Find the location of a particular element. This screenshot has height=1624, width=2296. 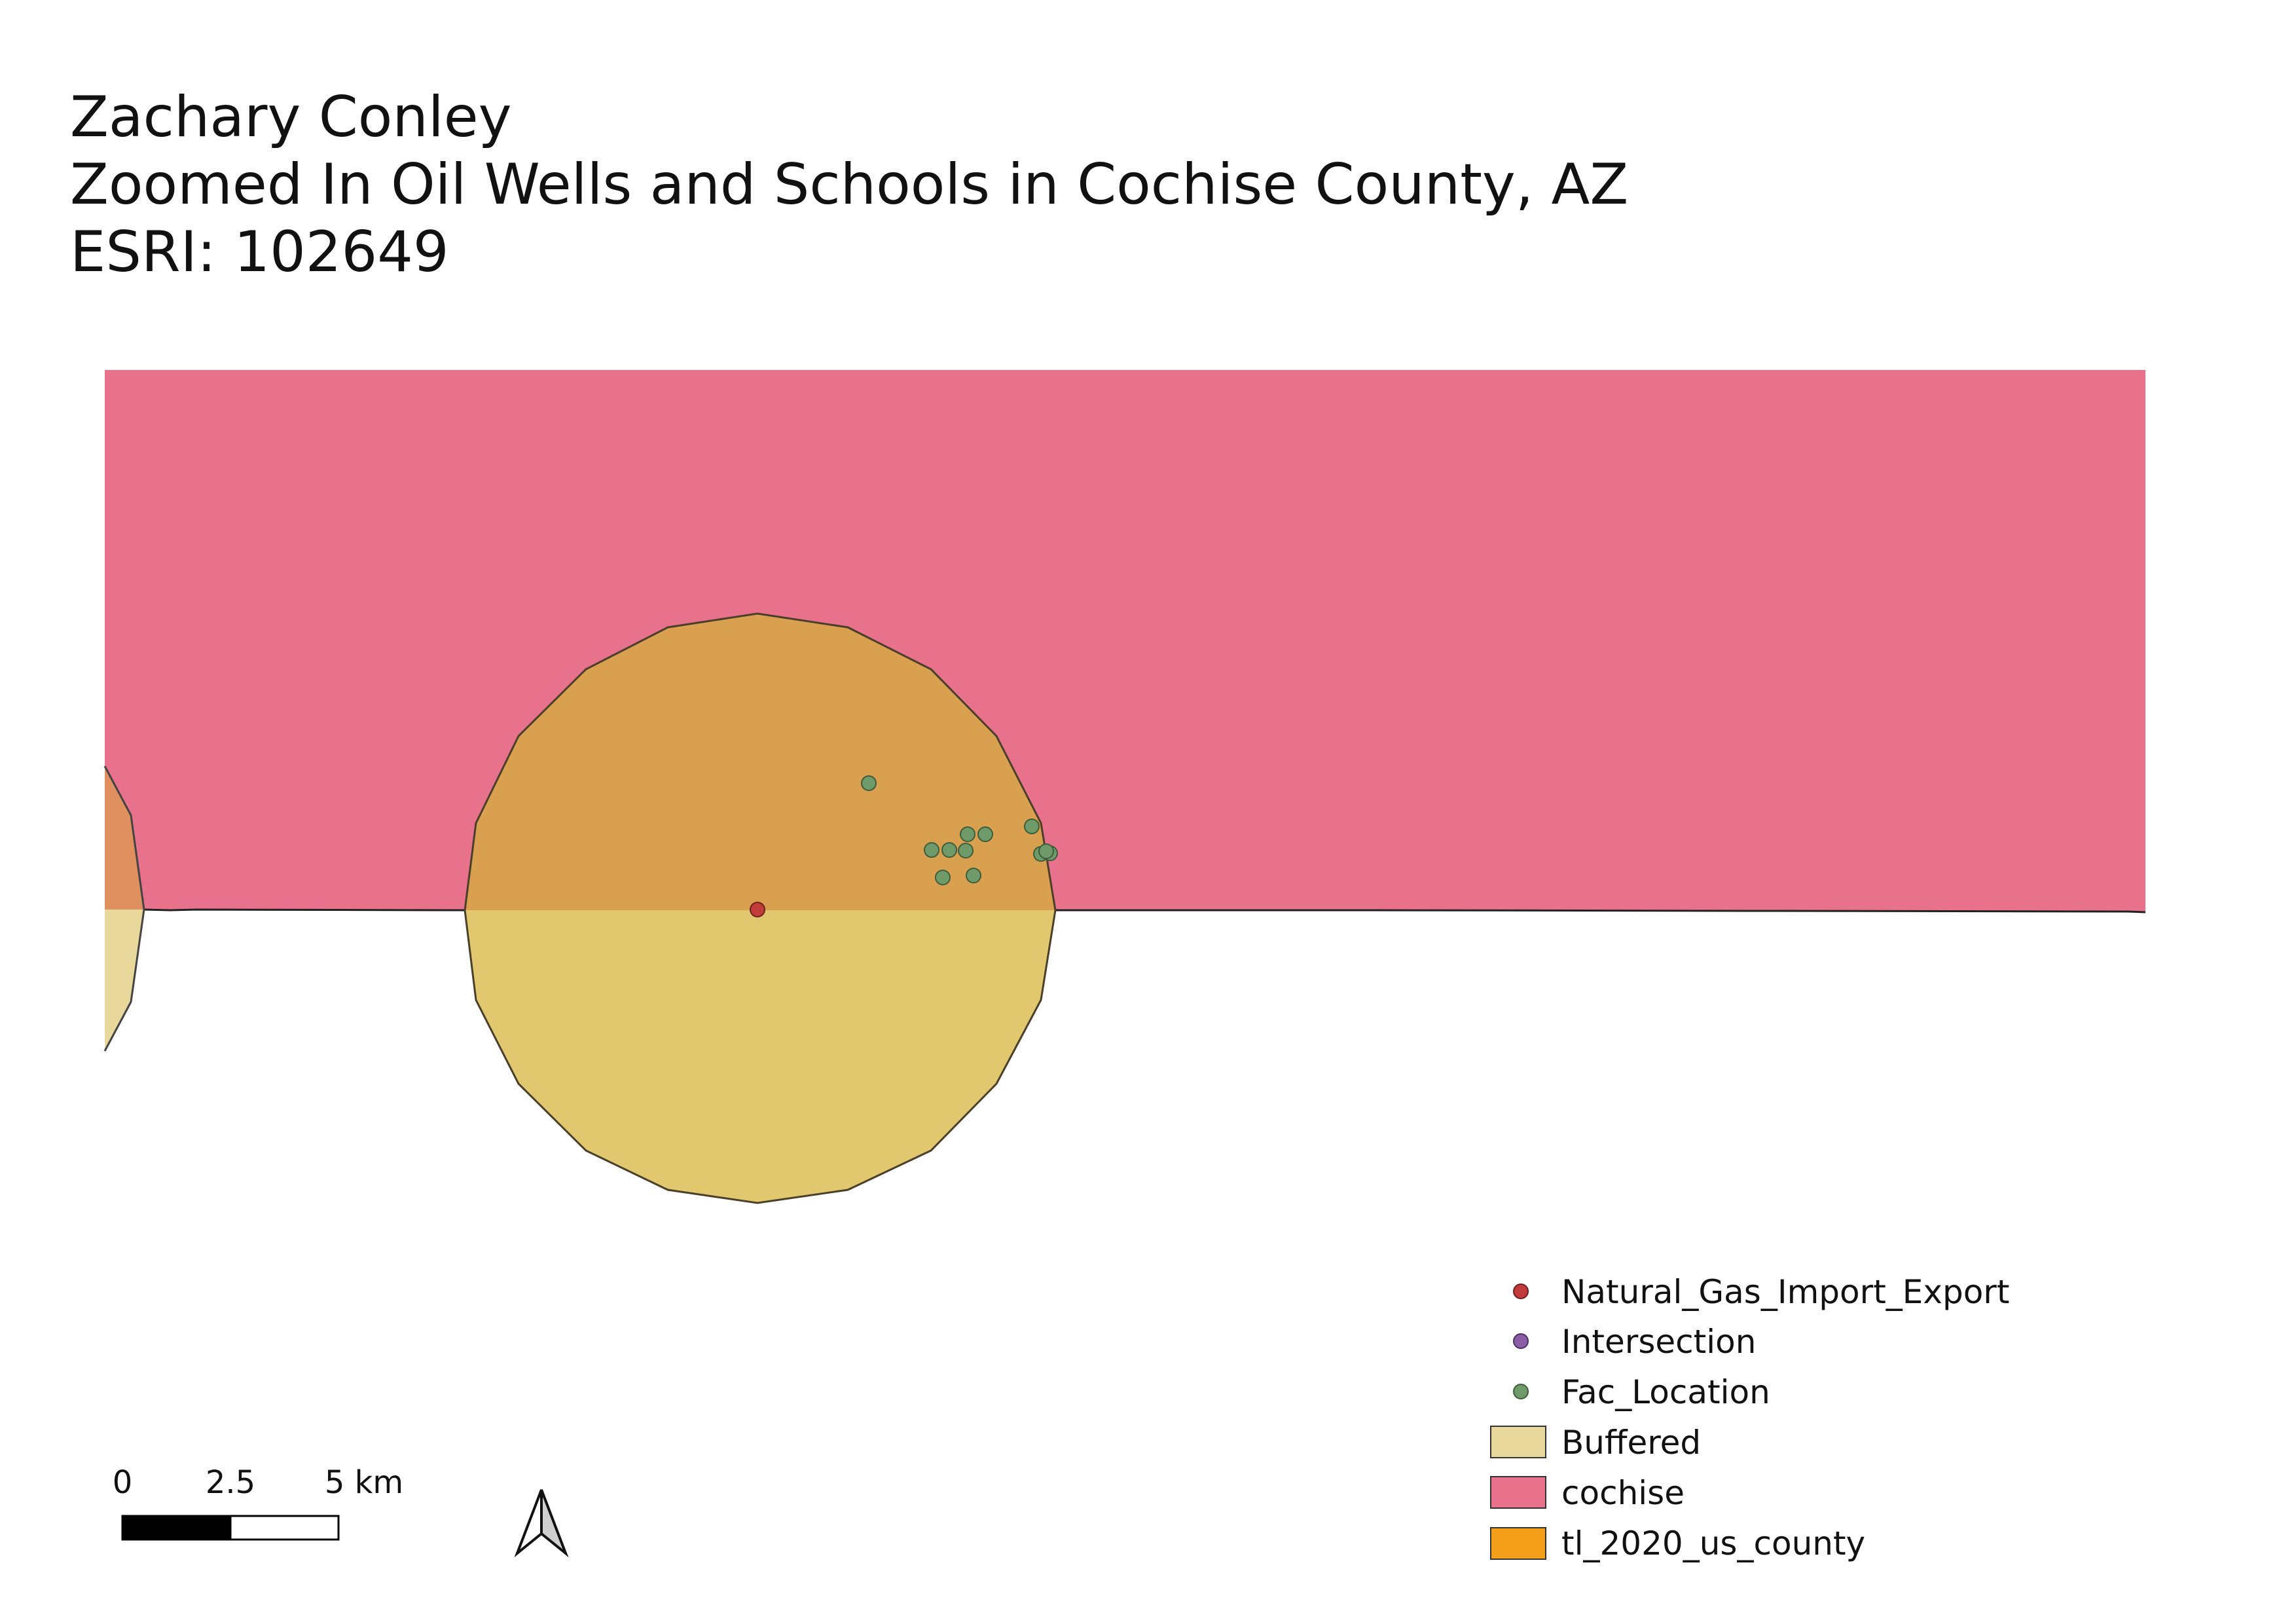

legend-county-label: tl_2020_us_county is located at coordinates (1713, 1543).